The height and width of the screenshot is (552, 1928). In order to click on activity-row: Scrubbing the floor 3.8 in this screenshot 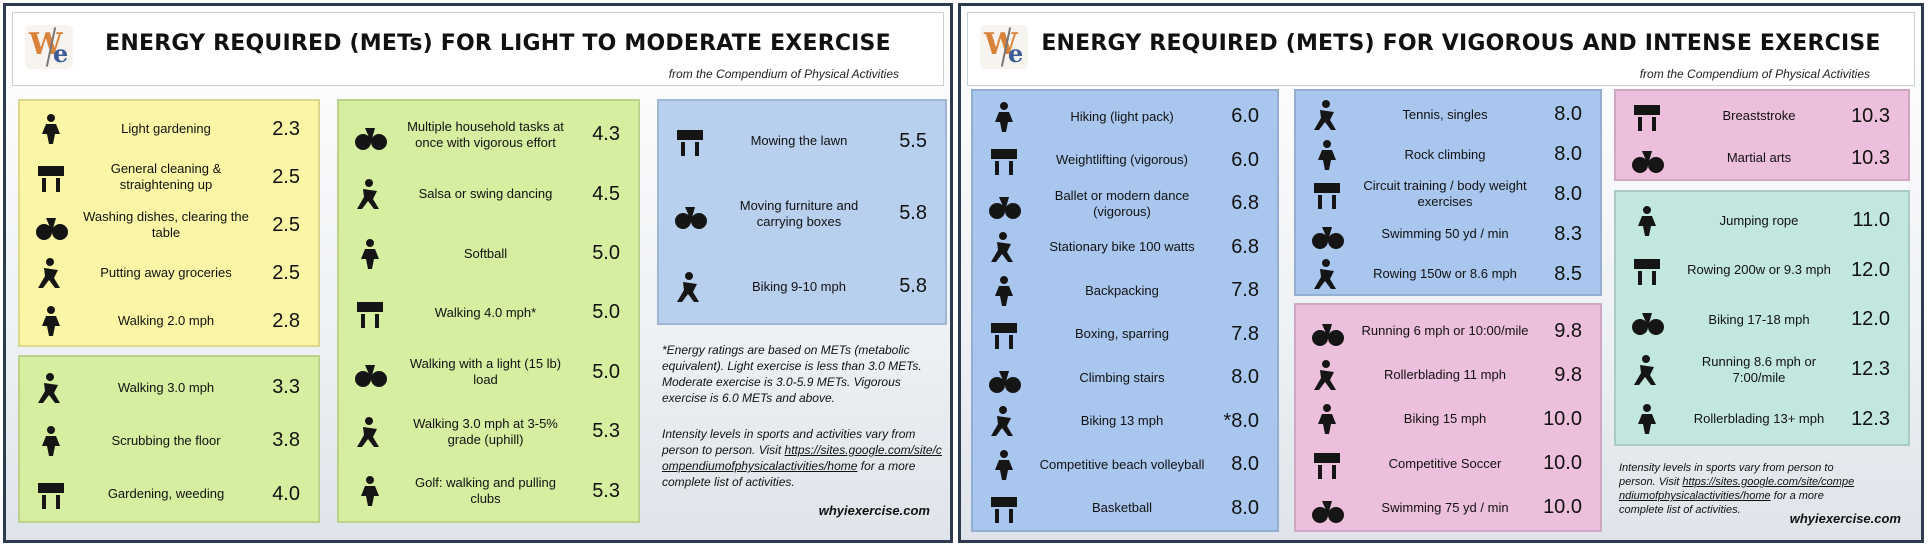, I will do `click(169, 440)`.